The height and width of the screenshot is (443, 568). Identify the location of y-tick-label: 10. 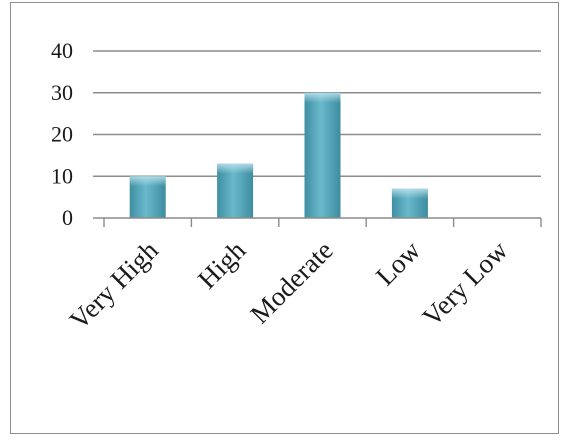
(62, 175).